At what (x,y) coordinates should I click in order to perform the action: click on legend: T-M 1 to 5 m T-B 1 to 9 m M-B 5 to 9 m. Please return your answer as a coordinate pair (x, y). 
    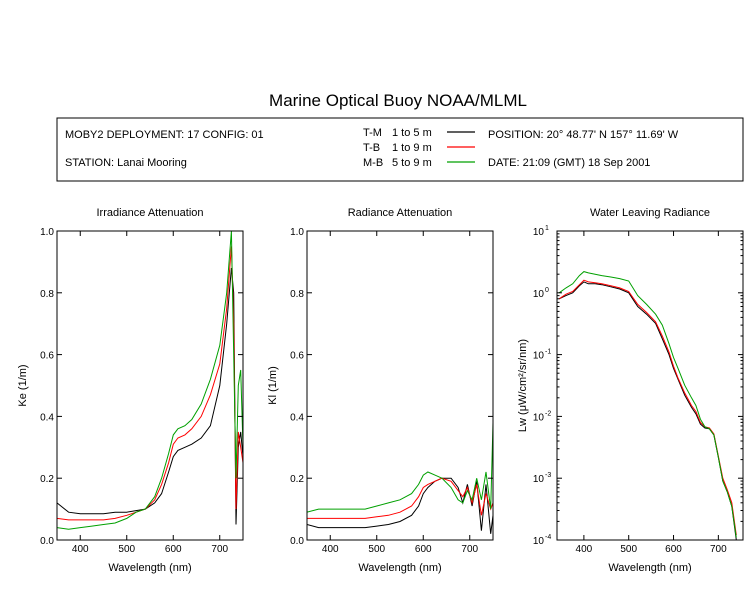
    Looking at the image, I should click on (419, 148).